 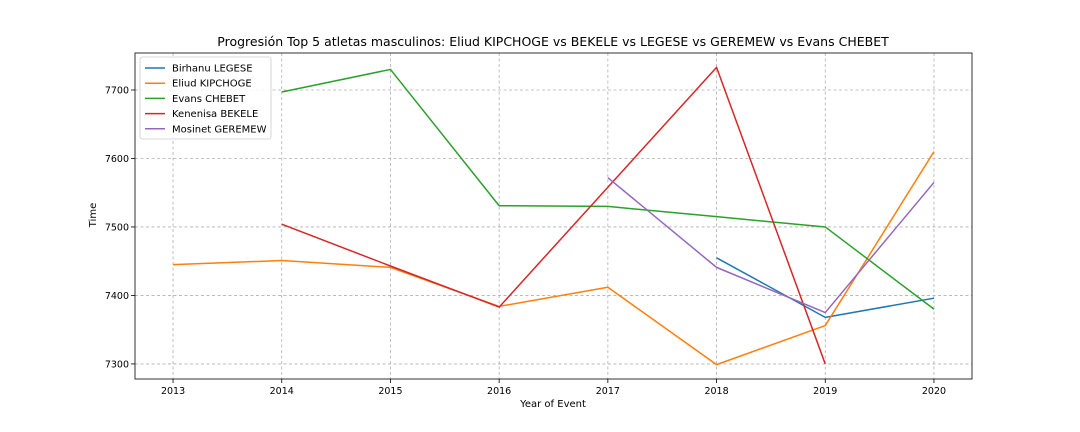 What do you see at coordinates (553, 388) in the screenshot?
I see `x-axis: 2013 2014 2015 2016 2017 2018 2019 2020` at bounding box center [553, 388].